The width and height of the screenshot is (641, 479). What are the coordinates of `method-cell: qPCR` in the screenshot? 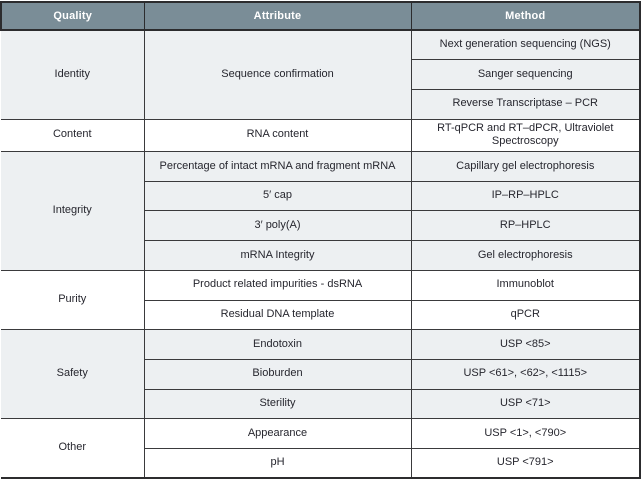 It's located at (525, 315).